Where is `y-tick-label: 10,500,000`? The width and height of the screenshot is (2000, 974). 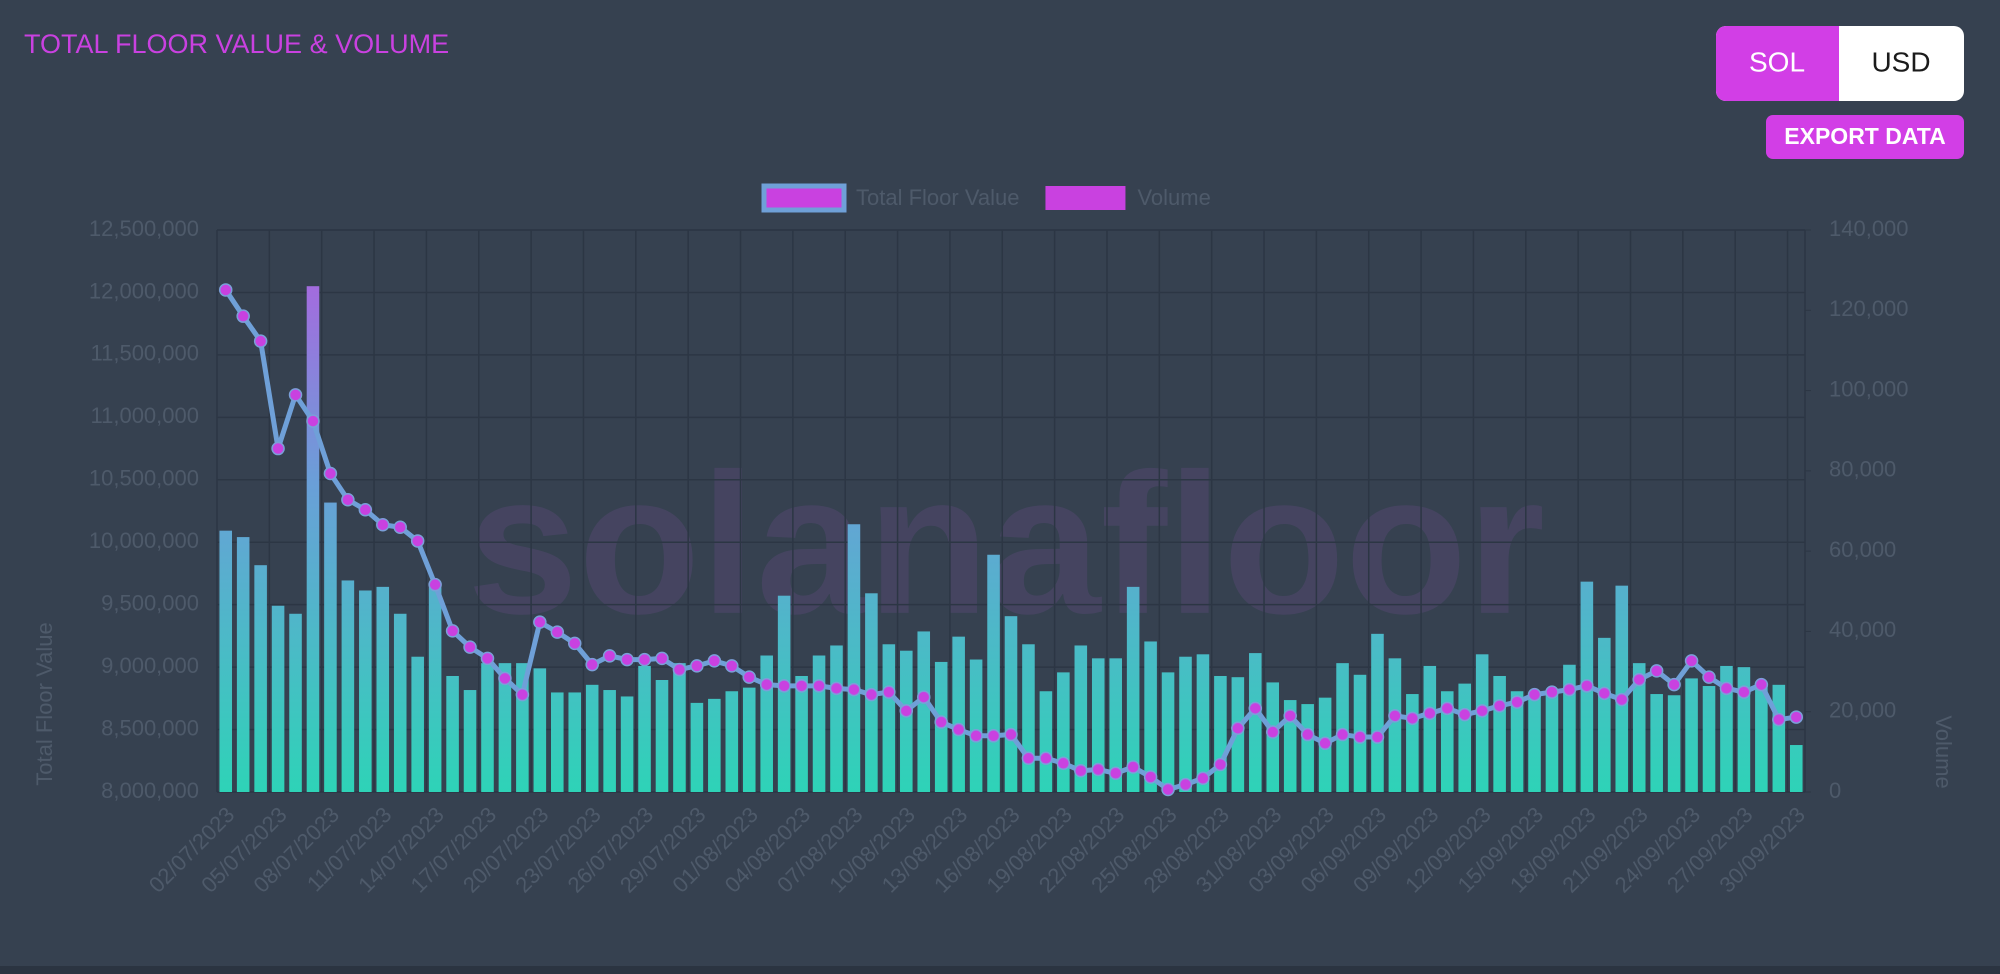 y-tick-label: 10,500,000 is located at coordinates (144, 478).